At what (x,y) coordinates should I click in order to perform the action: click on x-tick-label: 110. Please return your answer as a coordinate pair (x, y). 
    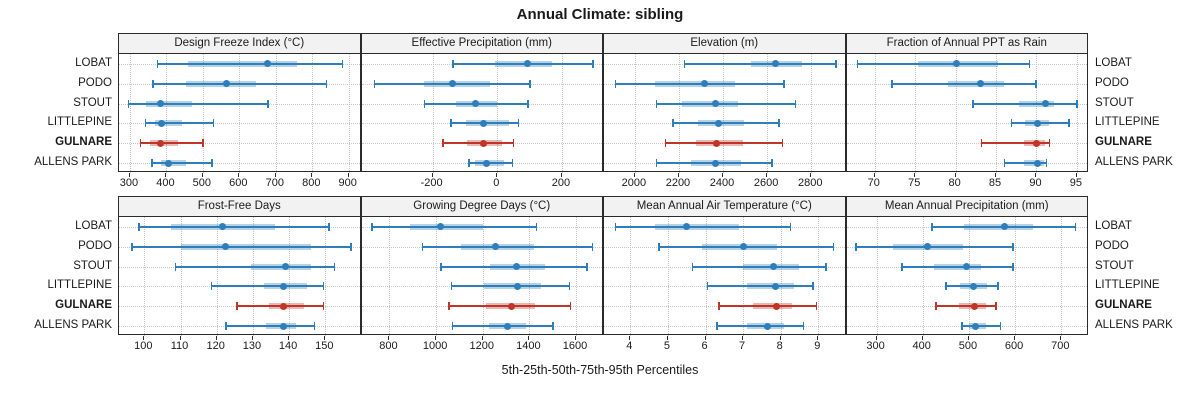
    Looking at the image, I should click on (179, 346).